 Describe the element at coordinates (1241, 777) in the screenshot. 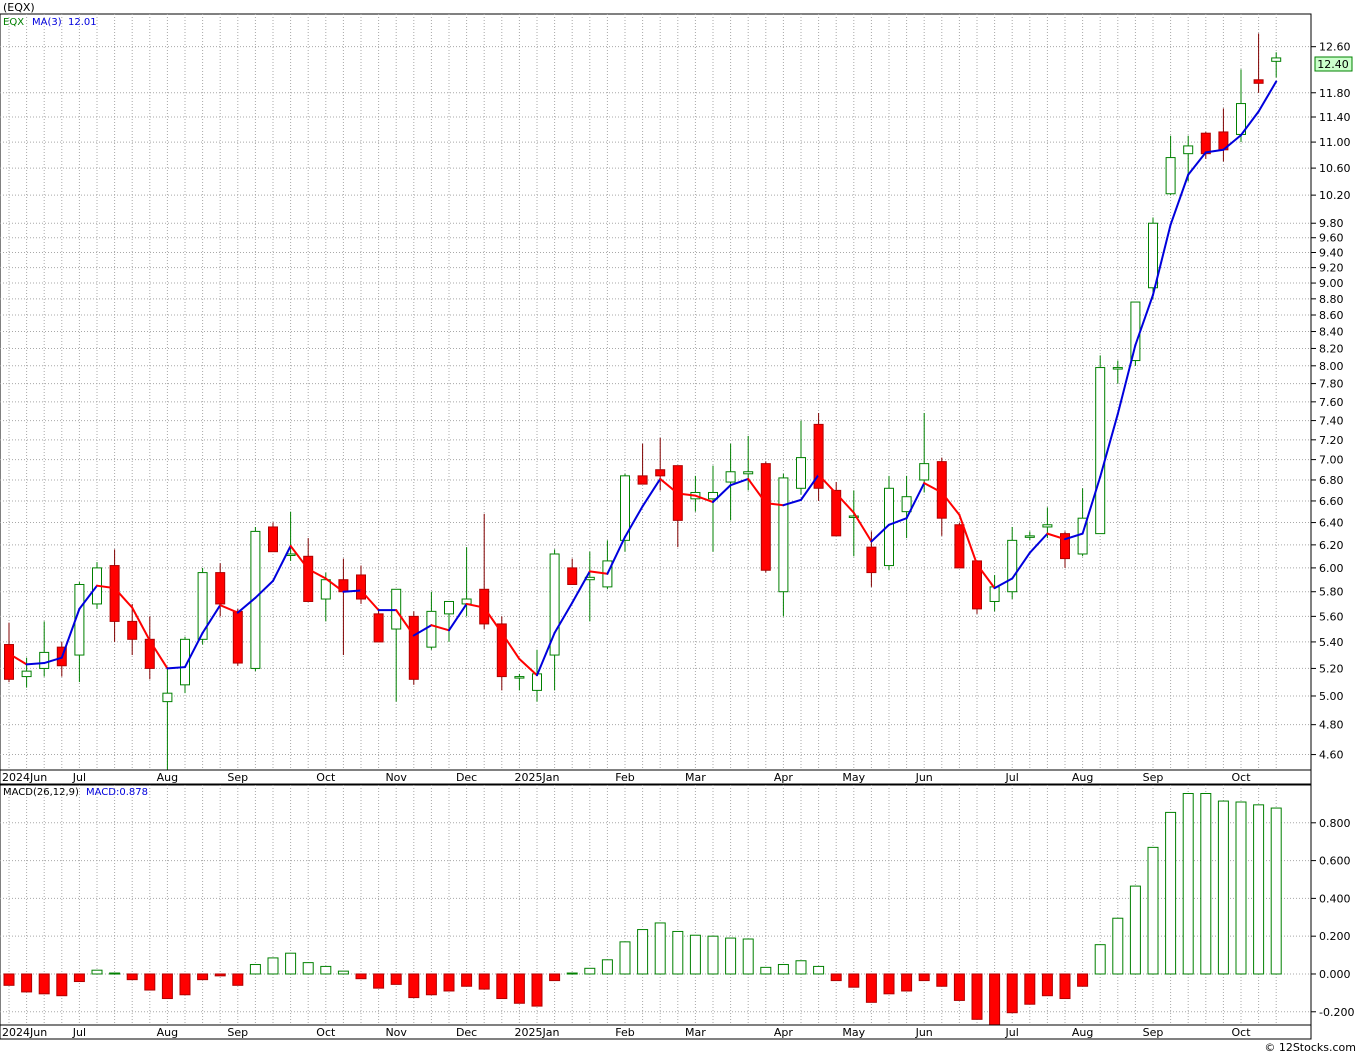

I see `price-x-tick-label: Oct` at that location.